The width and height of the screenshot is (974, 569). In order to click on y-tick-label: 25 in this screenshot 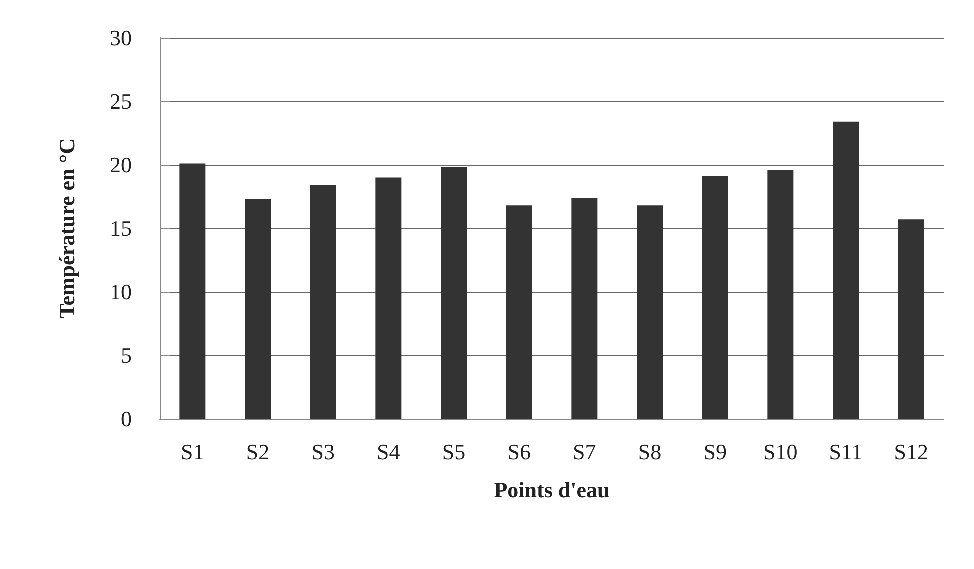, I will do `click(121, 101)`.